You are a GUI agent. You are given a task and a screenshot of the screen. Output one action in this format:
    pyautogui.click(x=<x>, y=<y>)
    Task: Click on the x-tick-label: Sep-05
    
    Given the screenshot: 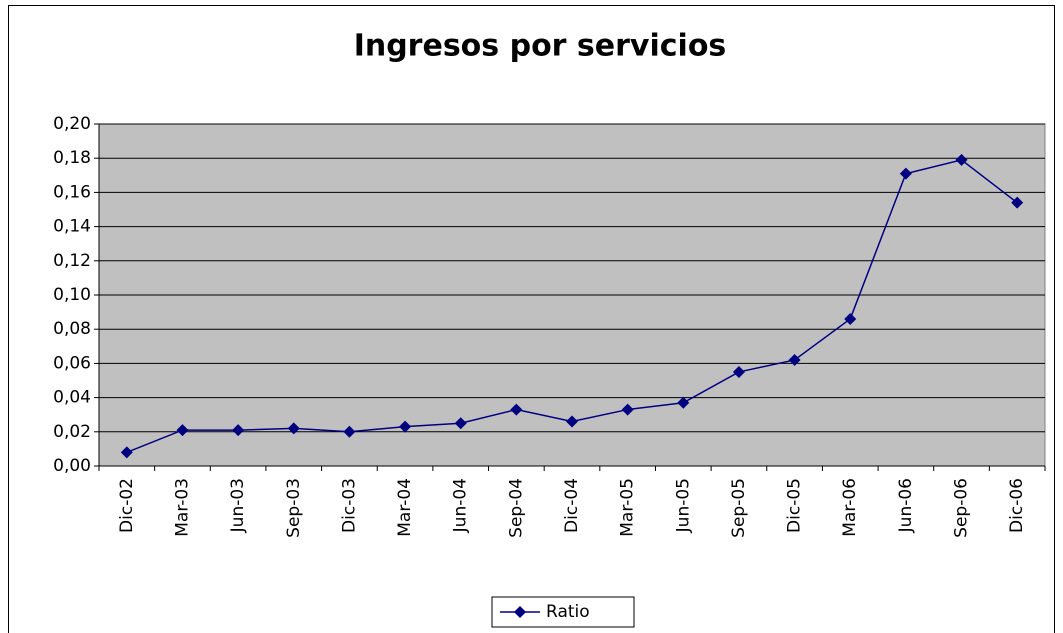 What is the action you would take?
    pyautogui.click(x=739, y=508)
    